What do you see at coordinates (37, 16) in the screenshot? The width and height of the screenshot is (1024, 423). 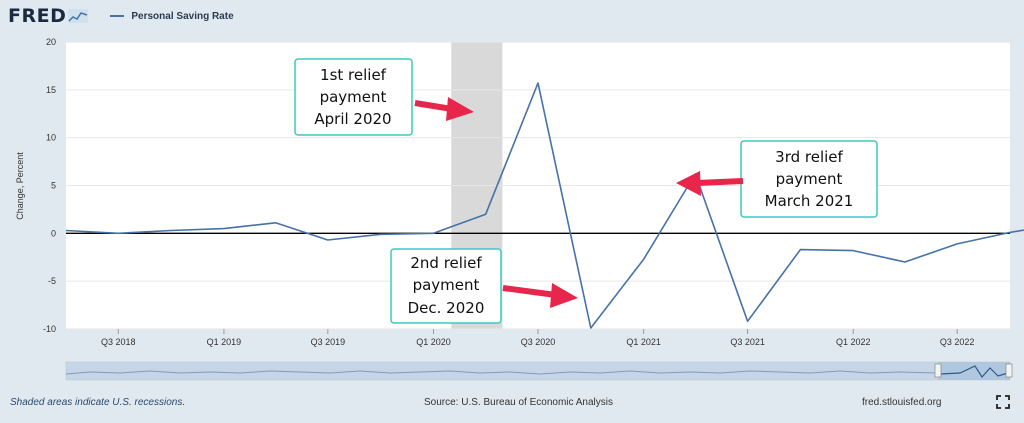 I see `fred-logo: FRED` at bounding box center [37, 16].